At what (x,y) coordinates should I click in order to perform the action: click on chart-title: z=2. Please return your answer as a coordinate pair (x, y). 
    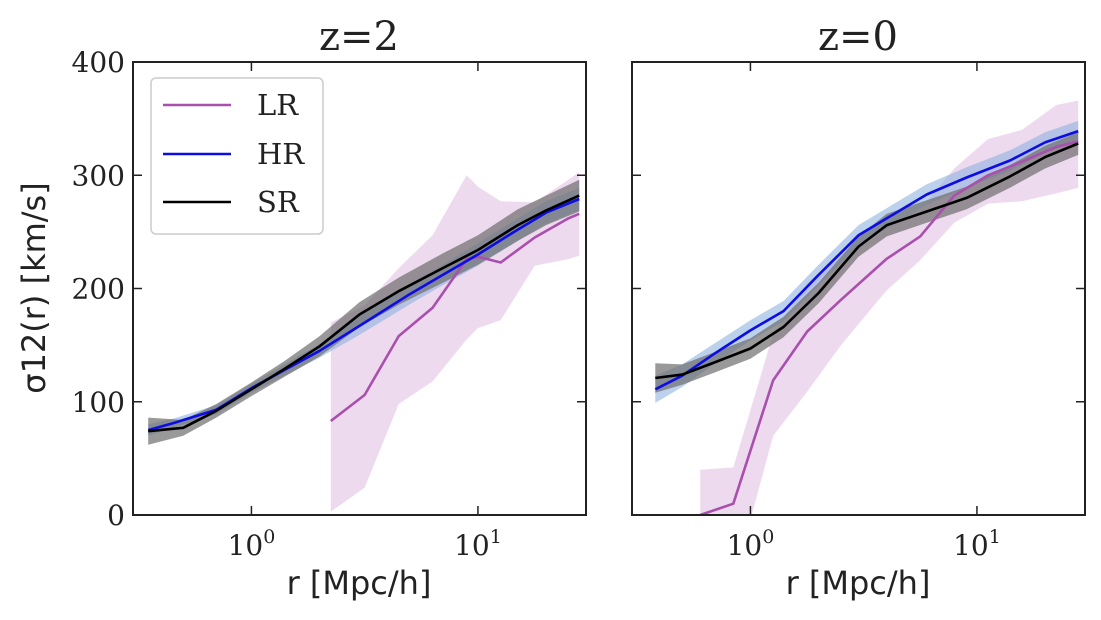
    Looking at the image, I should click on (359, 37).